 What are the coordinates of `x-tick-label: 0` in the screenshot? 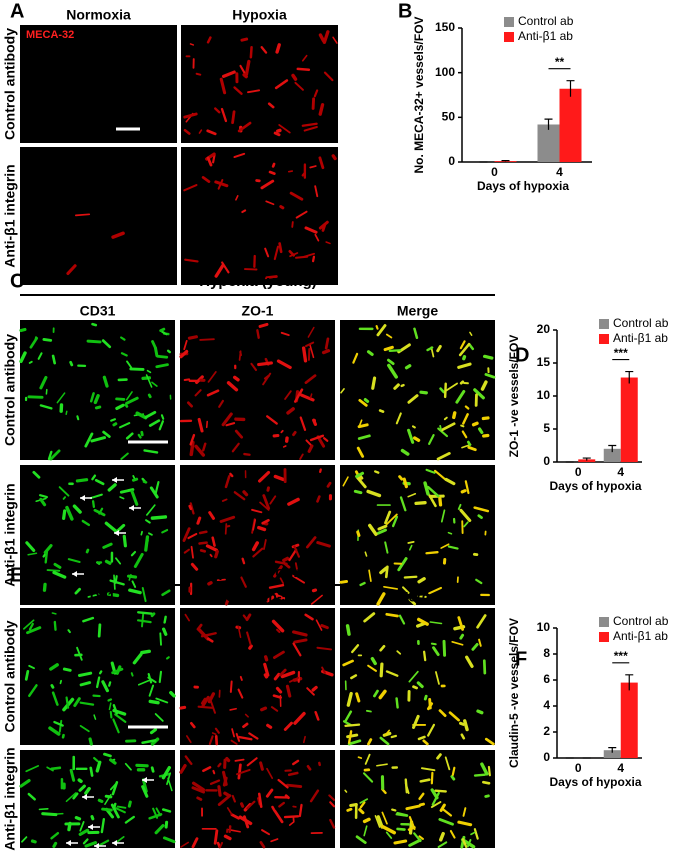 It's located at (494, 172).